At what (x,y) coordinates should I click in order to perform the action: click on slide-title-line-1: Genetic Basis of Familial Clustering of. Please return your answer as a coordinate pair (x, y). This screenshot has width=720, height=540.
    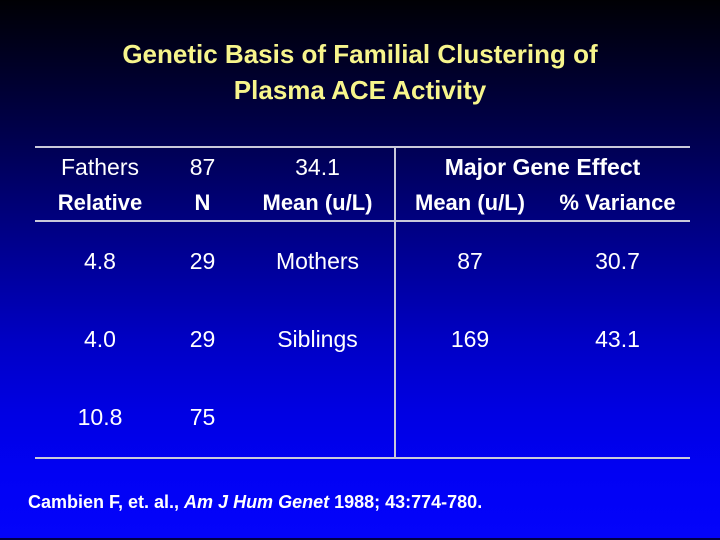
    Looking at the image, I should click on (360, 54).